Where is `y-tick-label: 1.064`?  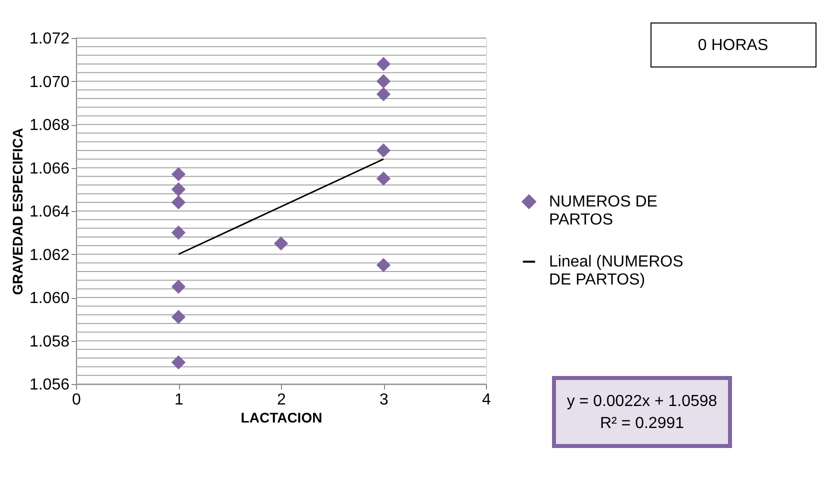 y-tick-label: 1.064 is located at coordinates (49, 212).